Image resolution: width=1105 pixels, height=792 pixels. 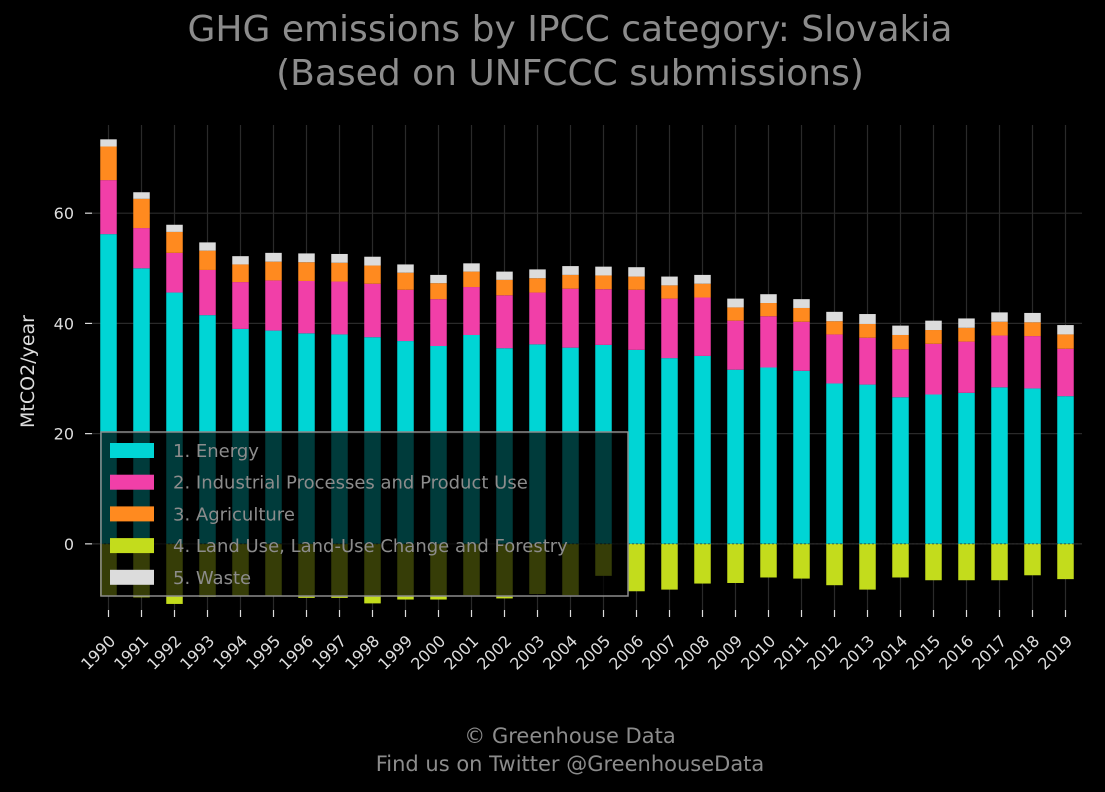 I want to click on x-tick-label: 1999, so click(x=395, y=652).